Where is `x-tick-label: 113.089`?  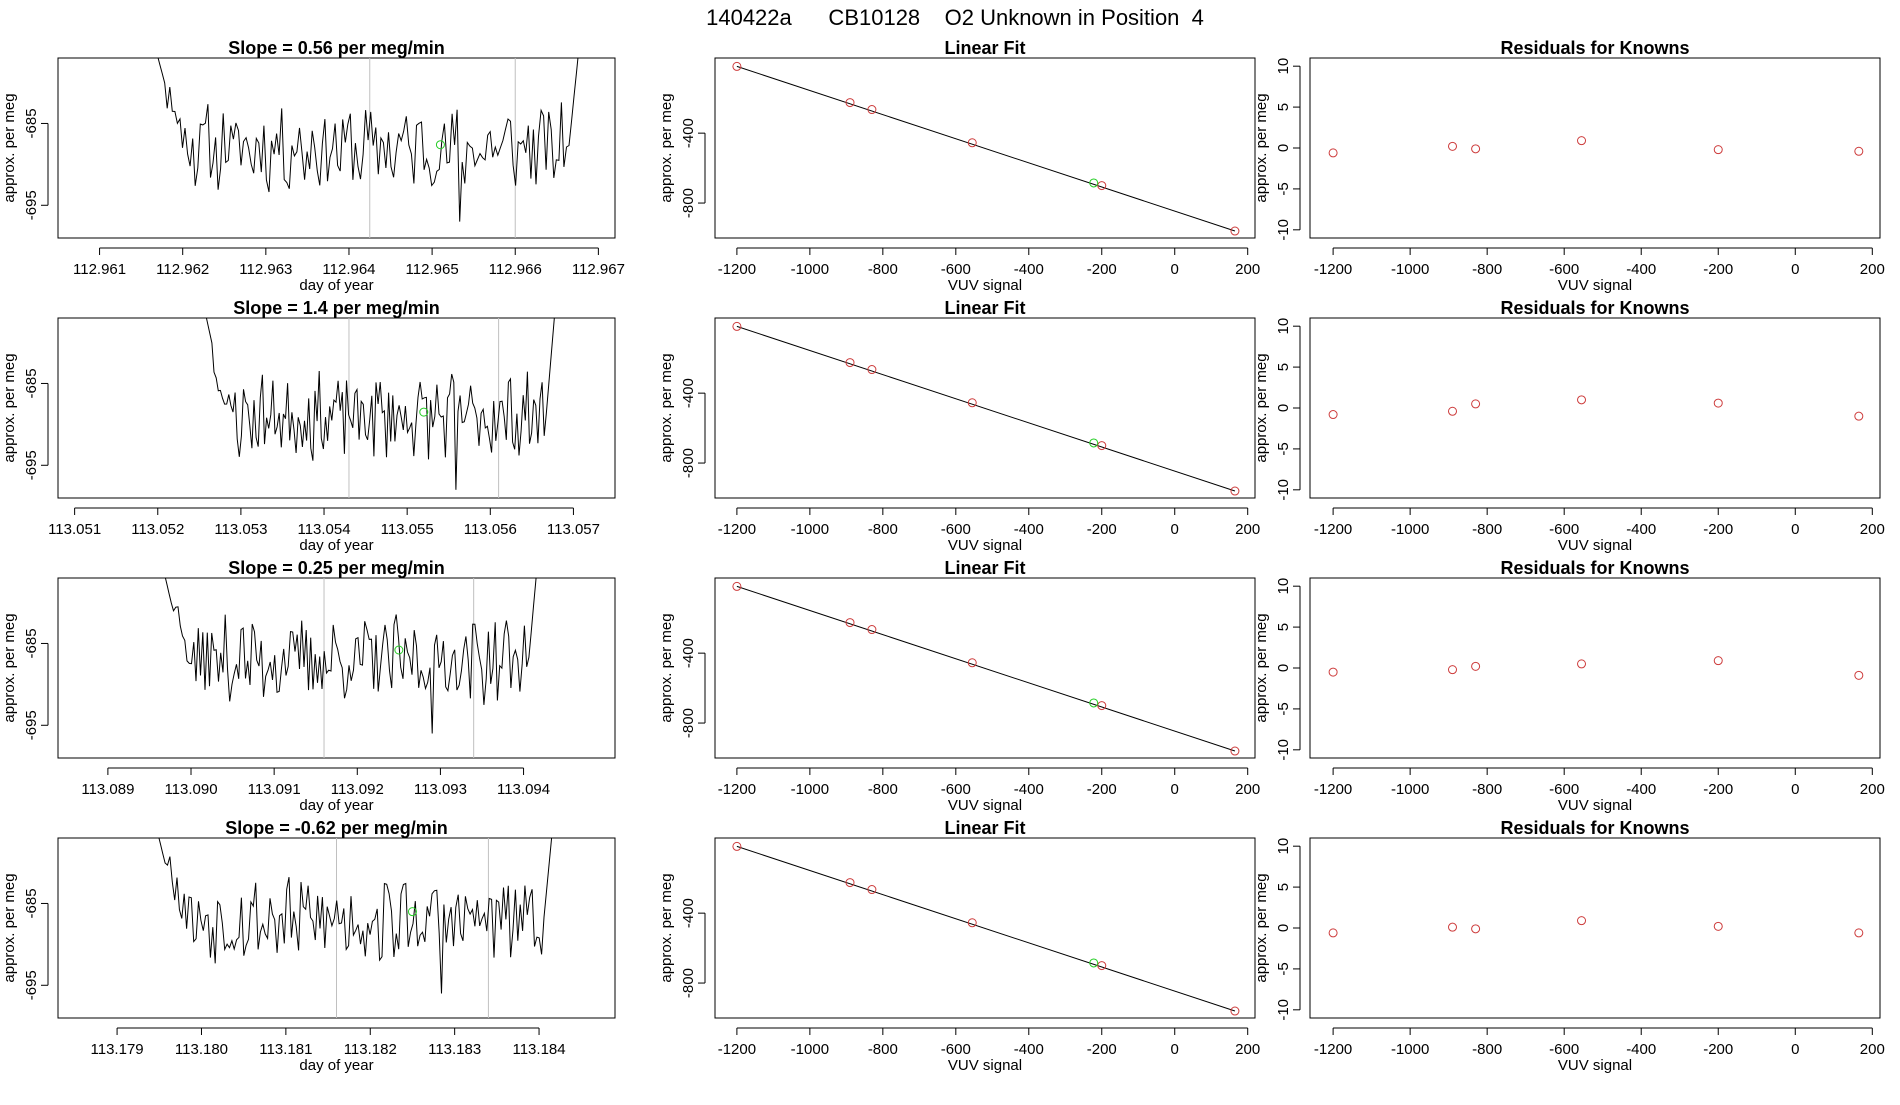 x-tick-label: 113.089 is located at coordinates (107, 789).